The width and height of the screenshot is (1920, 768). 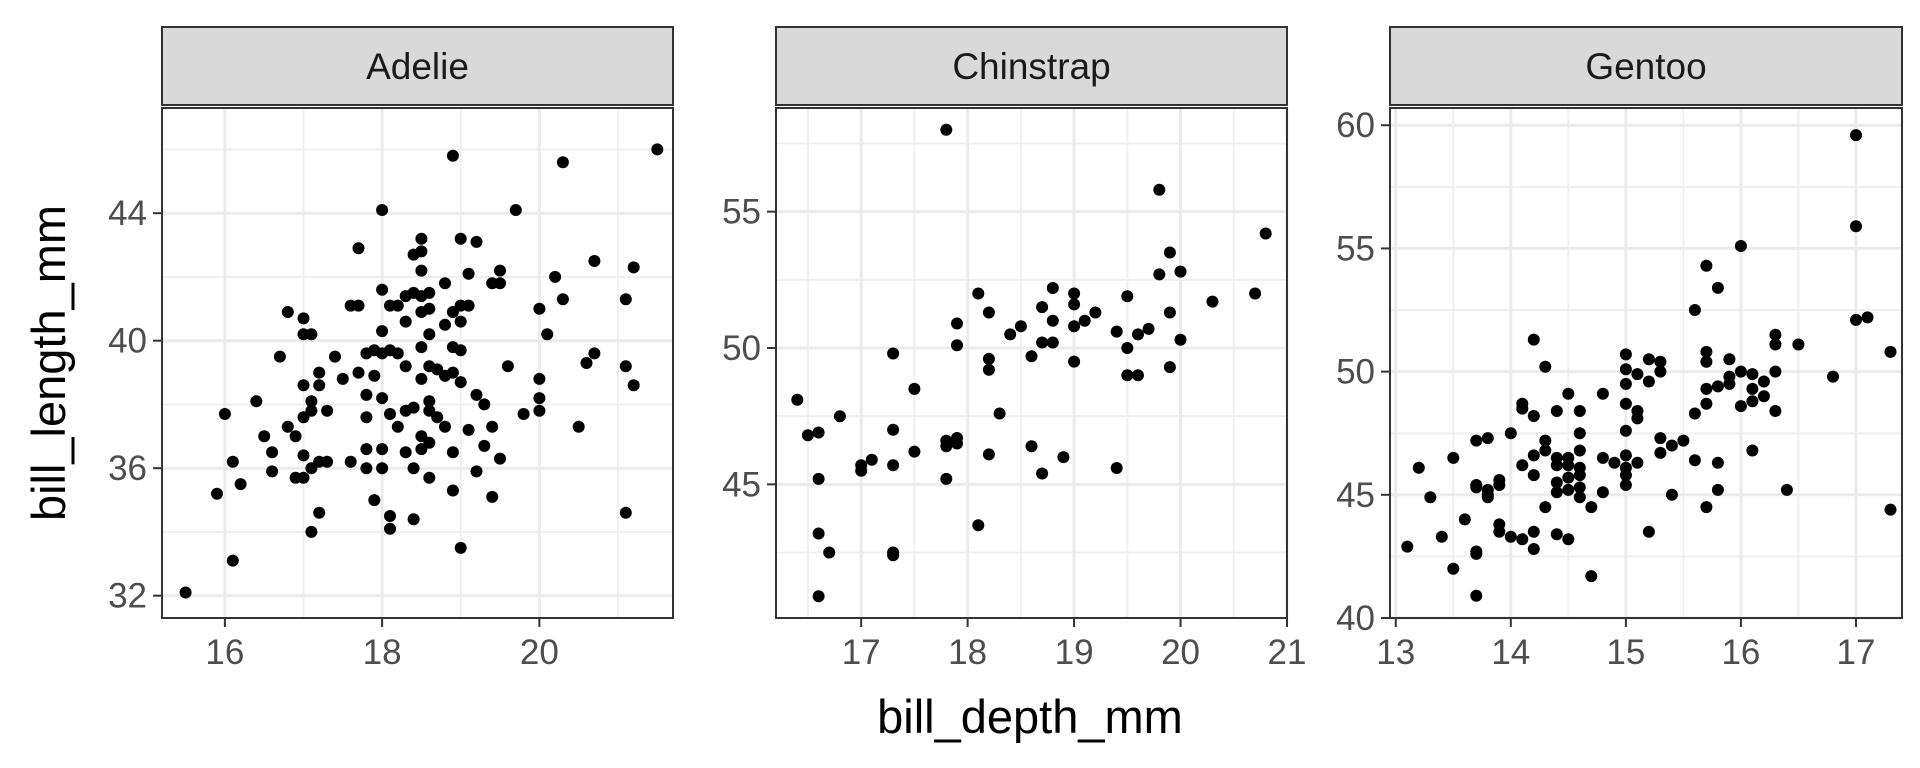 What do you see at coordinates (1031, 66) in the screenshot?
I see `facet-strip` at bounding box center [1031, 66].